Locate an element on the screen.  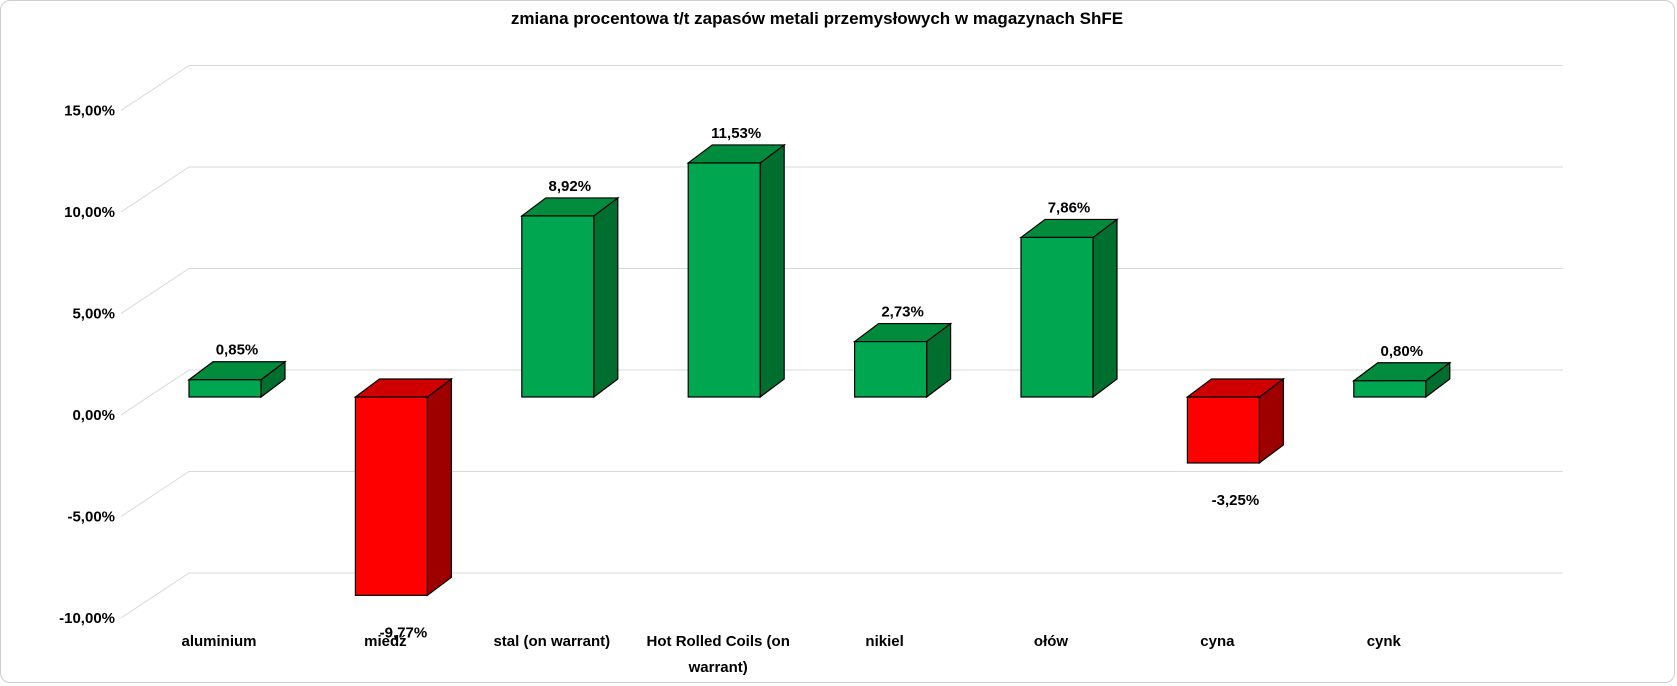
y-tick-label: 0,00% is located at coordinates (93, 415).